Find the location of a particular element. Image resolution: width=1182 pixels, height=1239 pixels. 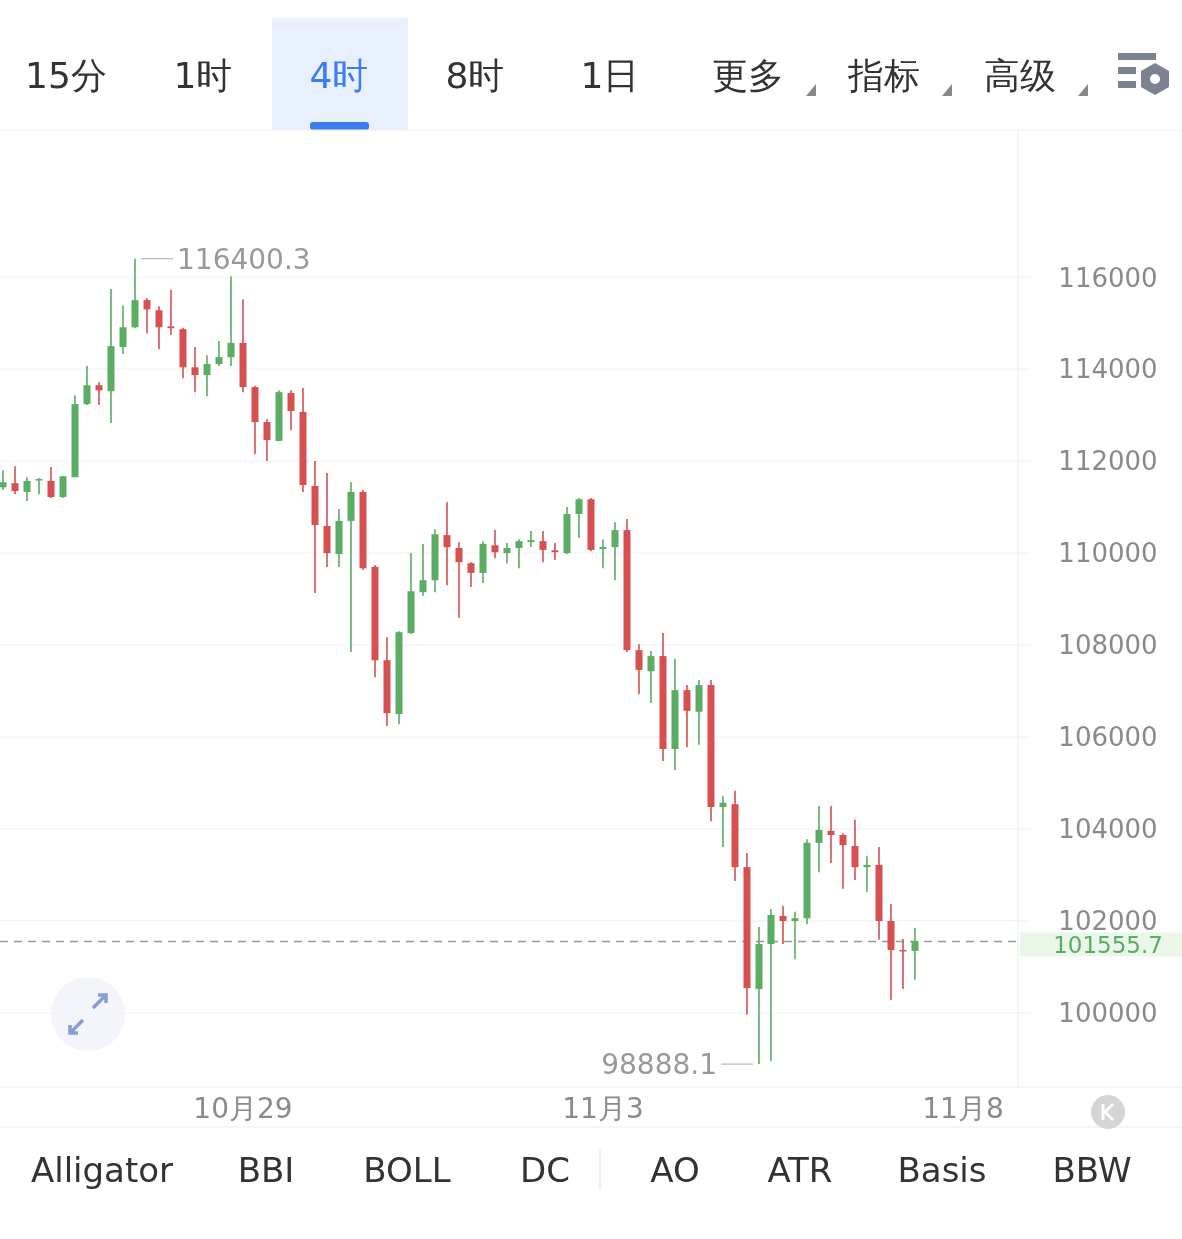

text: BBW is located at coordinates (1092, 1170).